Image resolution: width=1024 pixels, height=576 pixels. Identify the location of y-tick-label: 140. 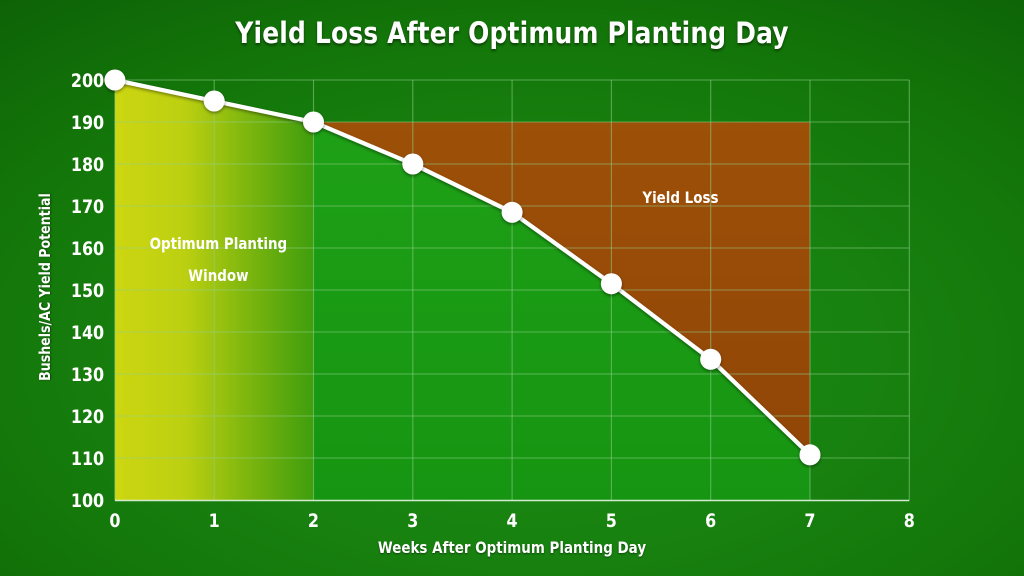
(87, 334).